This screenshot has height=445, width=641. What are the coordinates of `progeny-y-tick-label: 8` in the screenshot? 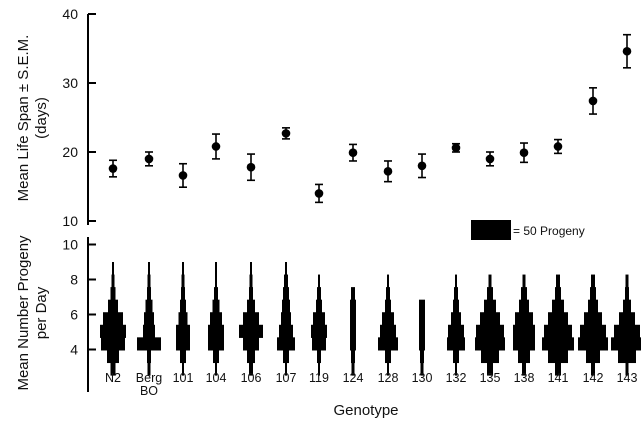 It's located at (74, 280).